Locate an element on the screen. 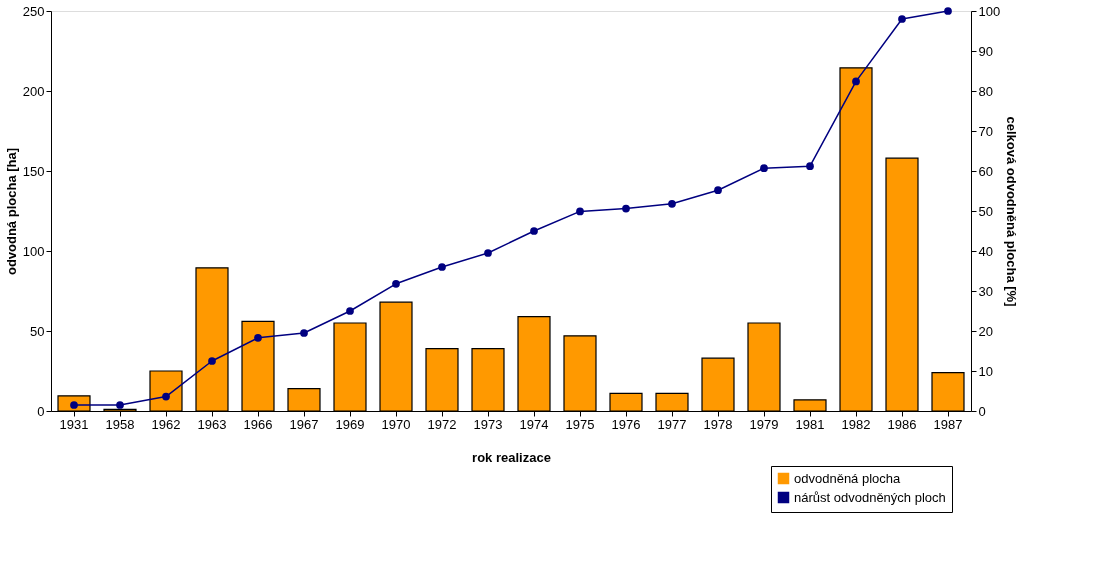  y-tick-label: 150 is located at coordinates (33, 171).